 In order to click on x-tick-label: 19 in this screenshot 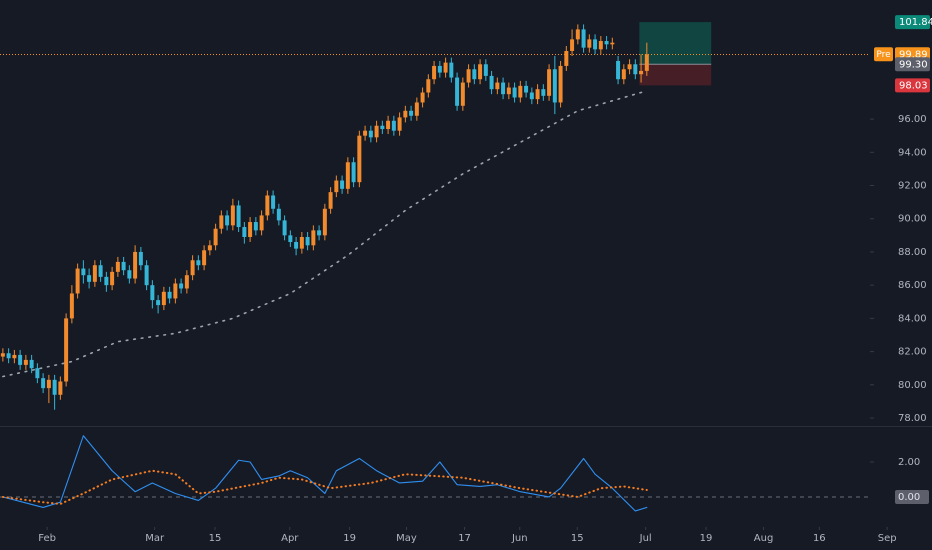, I will do `click(349, 538)`.